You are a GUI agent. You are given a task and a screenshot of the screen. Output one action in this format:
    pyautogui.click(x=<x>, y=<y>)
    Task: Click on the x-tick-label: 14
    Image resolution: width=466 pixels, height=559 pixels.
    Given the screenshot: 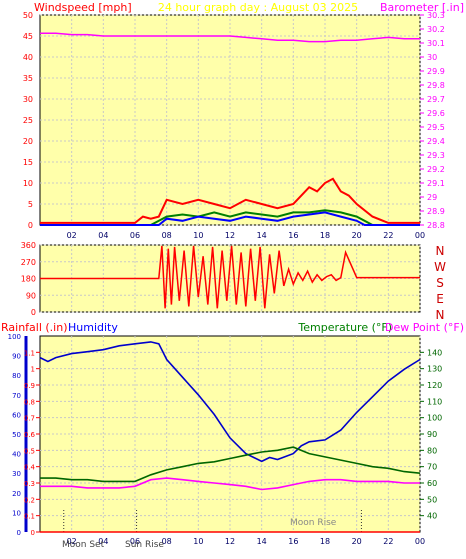 What is the action you would take?
    pyautogui.click(x=262, y=541)
    